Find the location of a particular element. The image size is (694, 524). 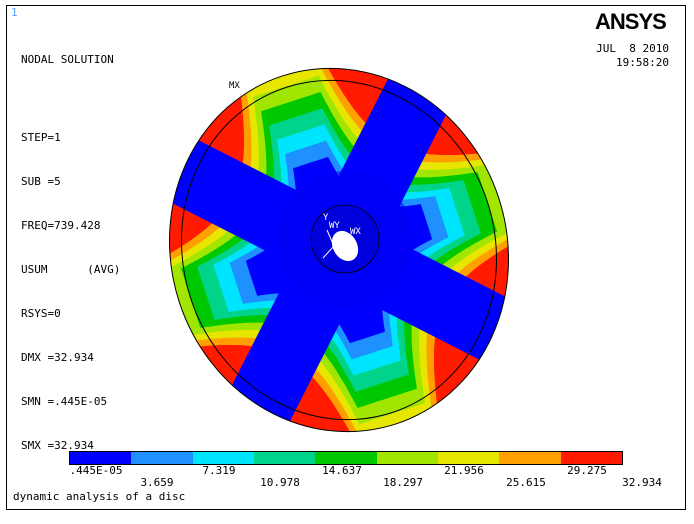

info-usum: USUM (AVG) is located at coordinates (71, 269).